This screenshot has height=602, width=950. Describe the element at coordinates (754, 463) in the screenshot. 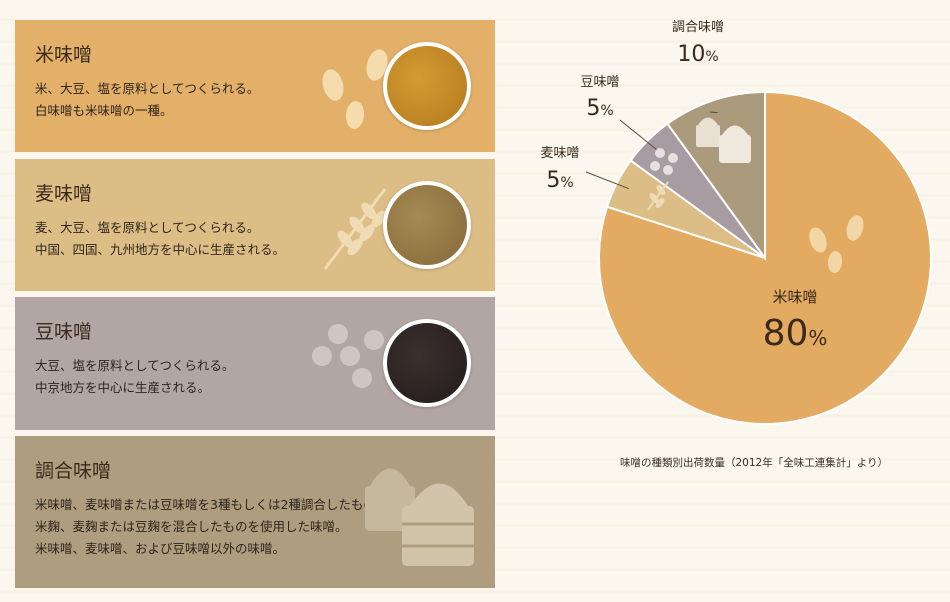

I see `chart-source-note: 味噌の種類別出荷数量（2012年「全味工連集計」より）` at that location.